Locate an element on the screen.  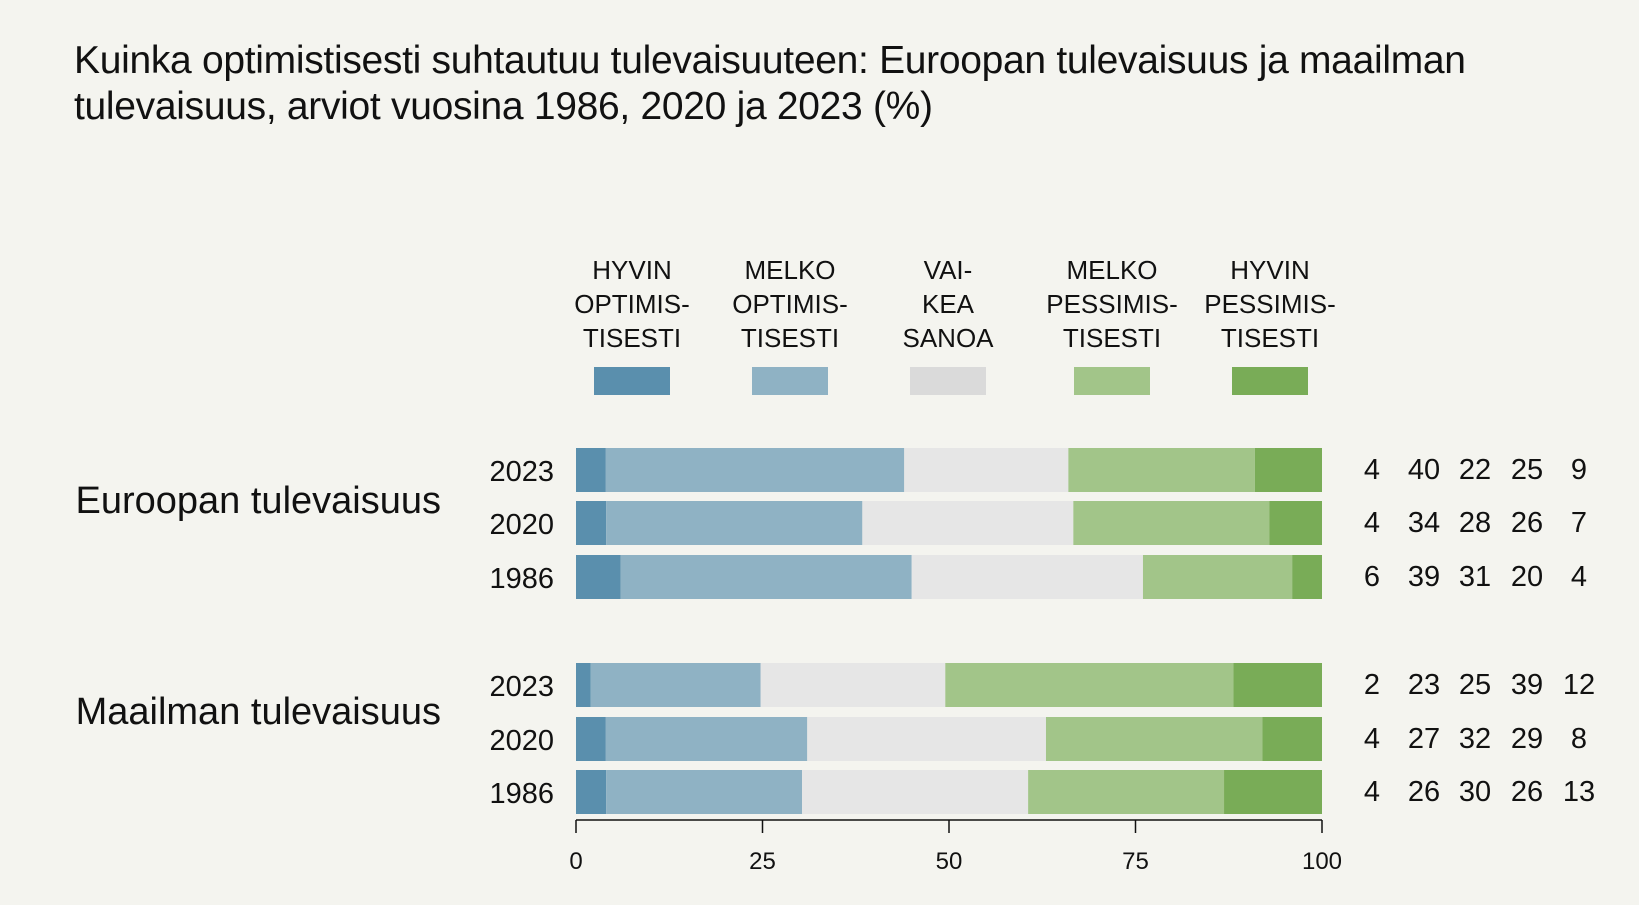
legend-label-line: SANOA is located at coordinates (948, 338).